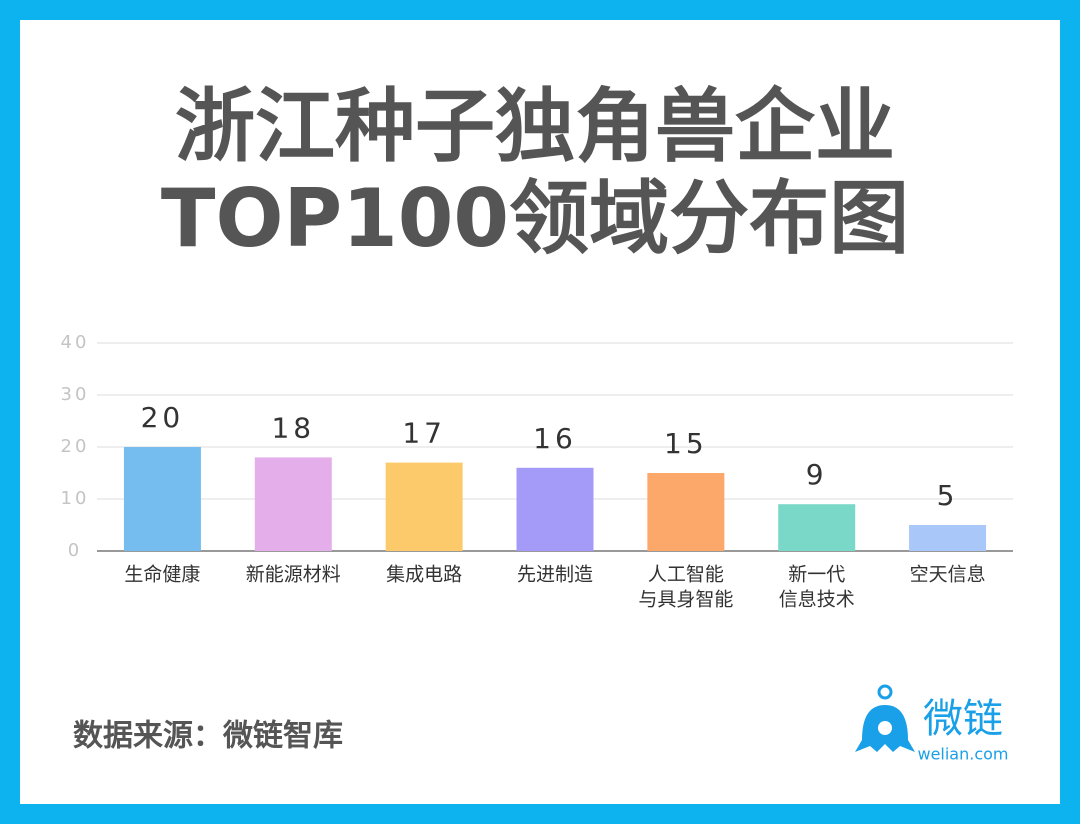 This screenshot has height=824, width=1080. What do you see at coordinates (75, 550) in the screenshot?
I see `y-tick-label: 0` at bounding box center [75, 550].